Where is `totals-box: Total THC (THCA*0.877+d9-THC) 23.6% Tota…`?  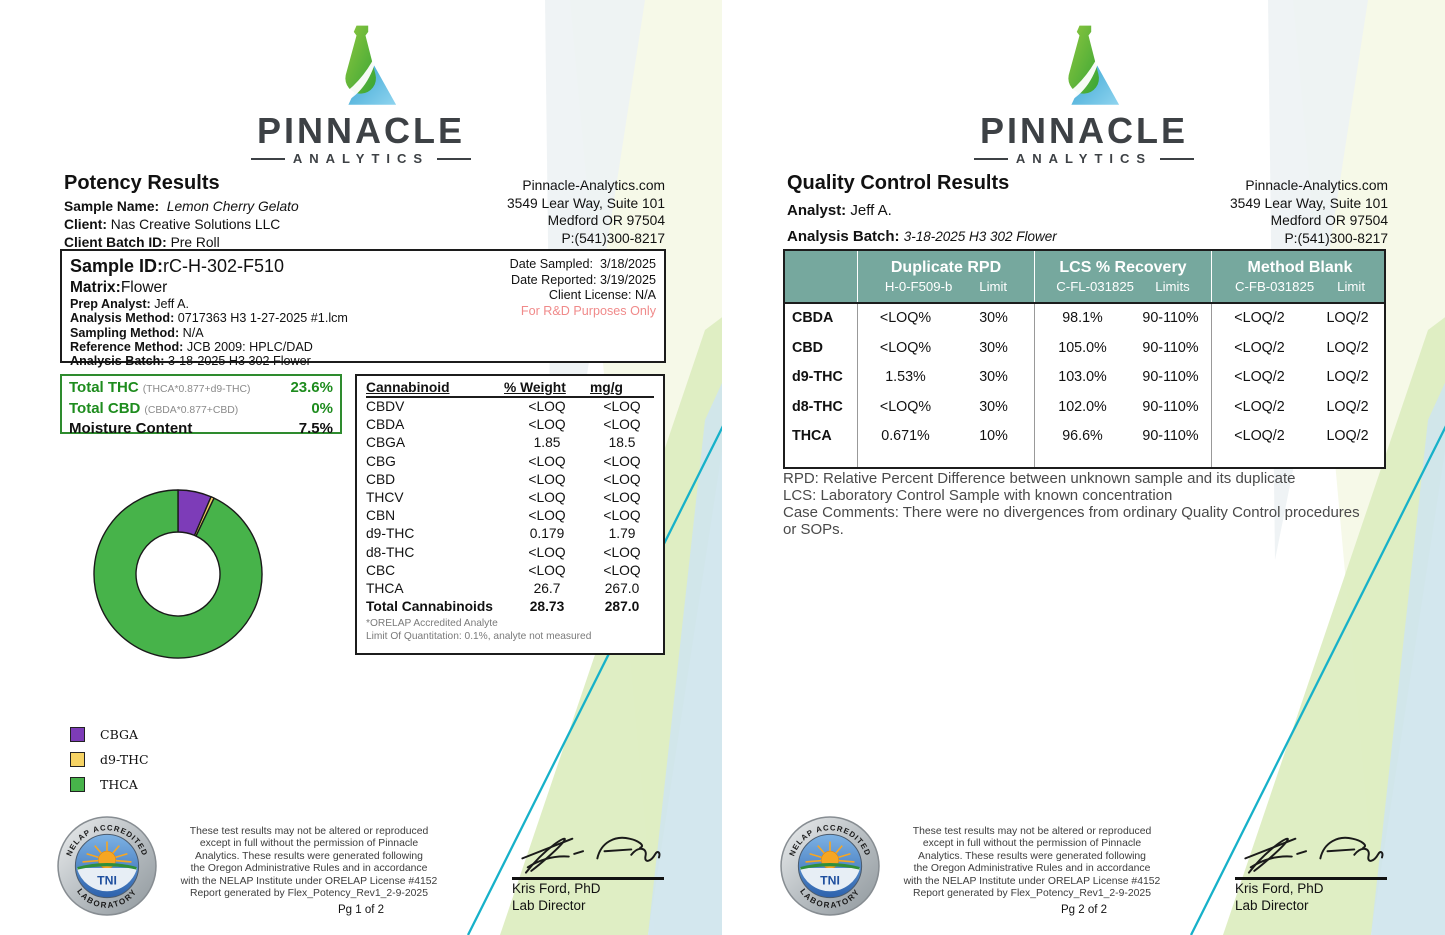 totals-box: Total THC (THCA*0.877+d9-THC) 23.6% Tota… is located at coordinates (201, 405).